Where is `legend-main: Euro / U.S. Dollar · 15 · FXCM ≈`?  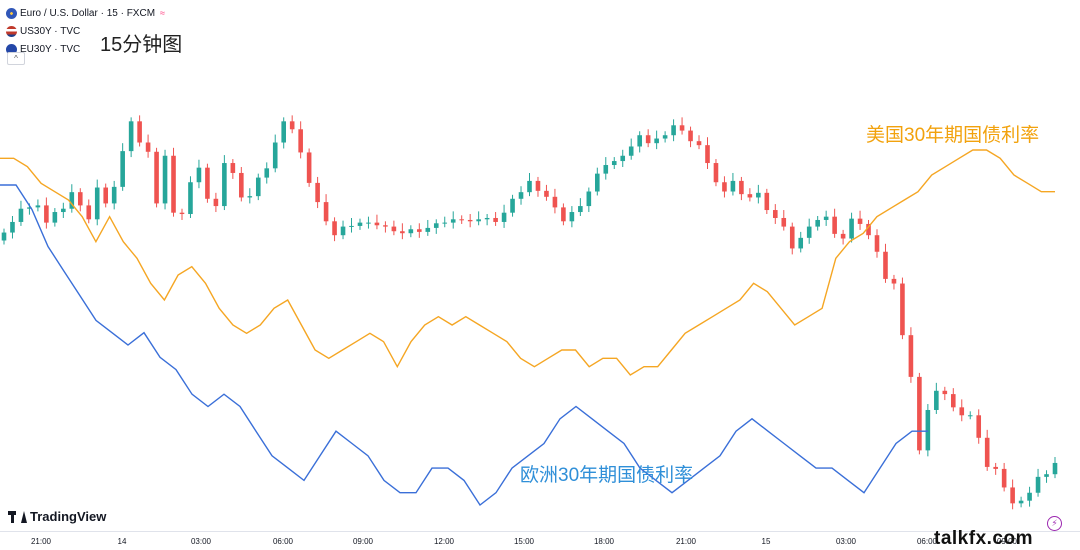 legend-main: Euro / U.S. Dollar · 15 · FXCM ≈ is located at coordinates (85, 13).